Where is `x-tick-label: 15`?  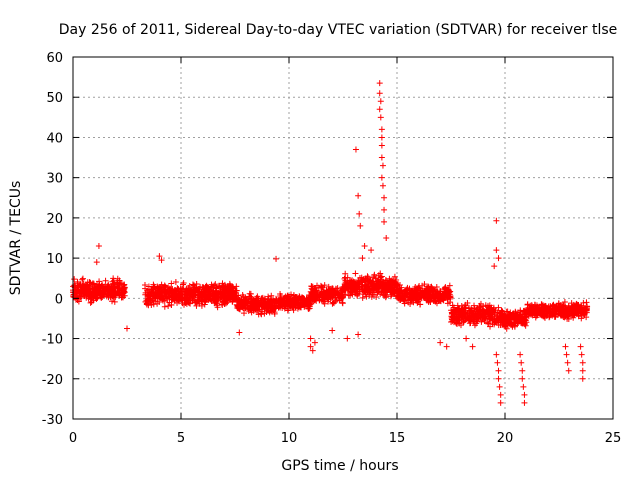 x-tick-label: 15 is located at coordinates (397, 438).